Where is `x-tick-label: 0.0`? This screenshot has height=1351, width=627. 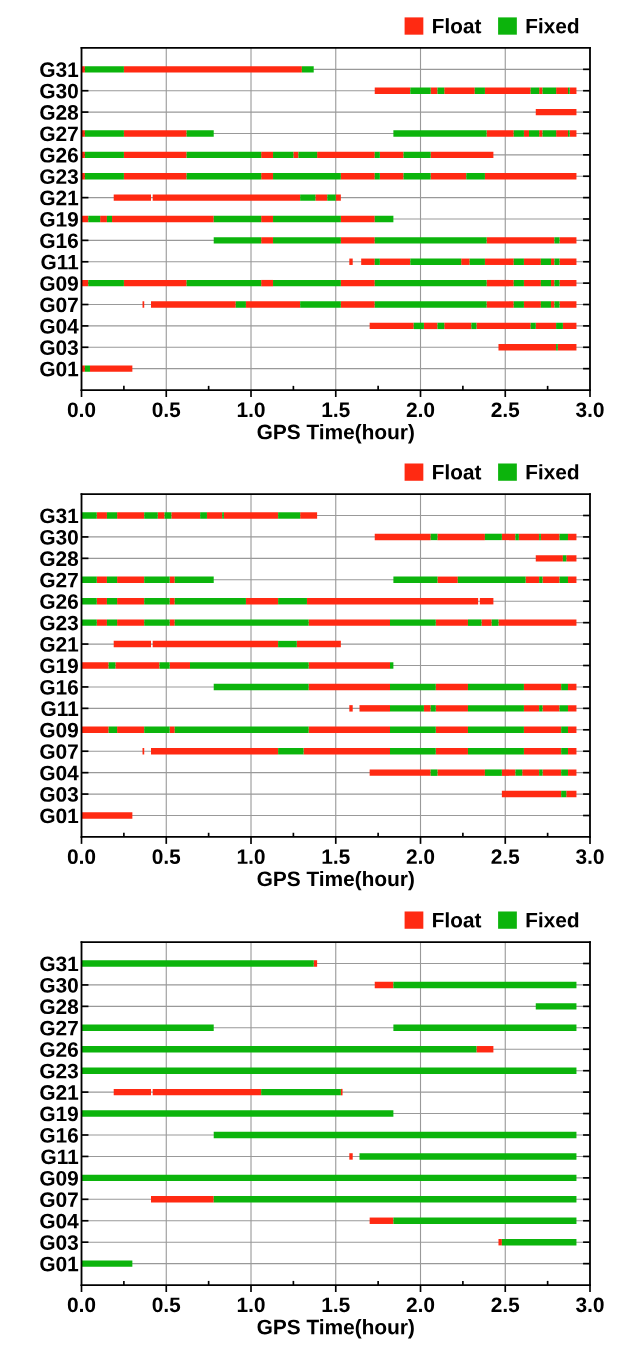 x-tick-label: 0.0 is located at coordinates (81, 410).